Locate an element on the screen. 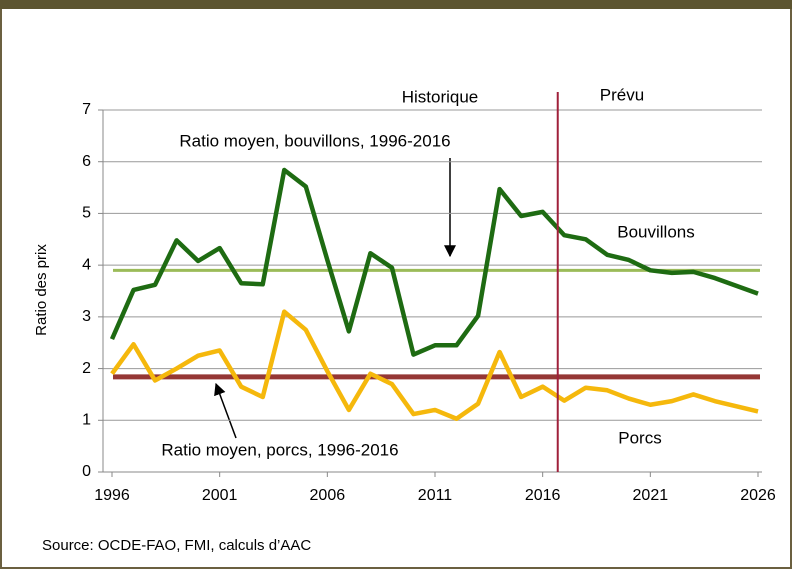  annotation: Prévu is located at coordinates (622, 94).